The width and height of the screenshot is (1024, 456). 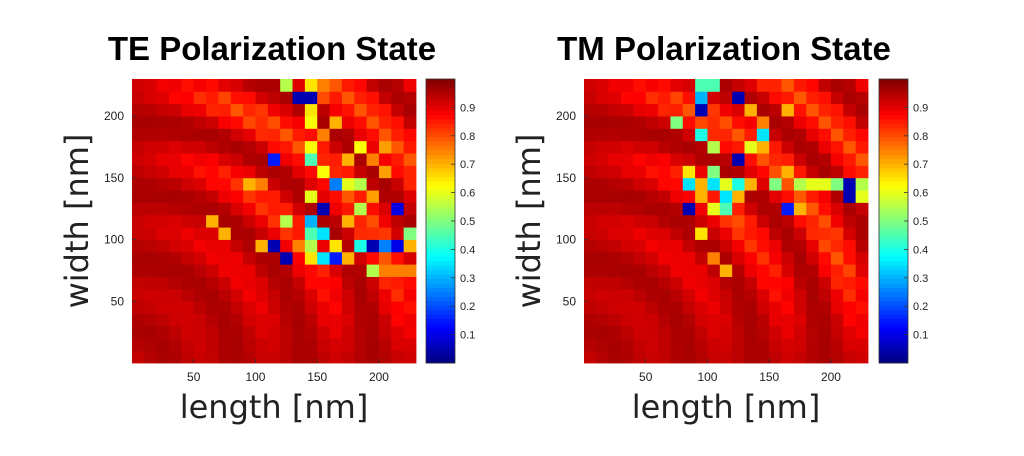 What do you see at coordinates (920, 336) in the screenshot?
I see `colorbar-tick-label: 0.1` at bounding box center [920, 336].